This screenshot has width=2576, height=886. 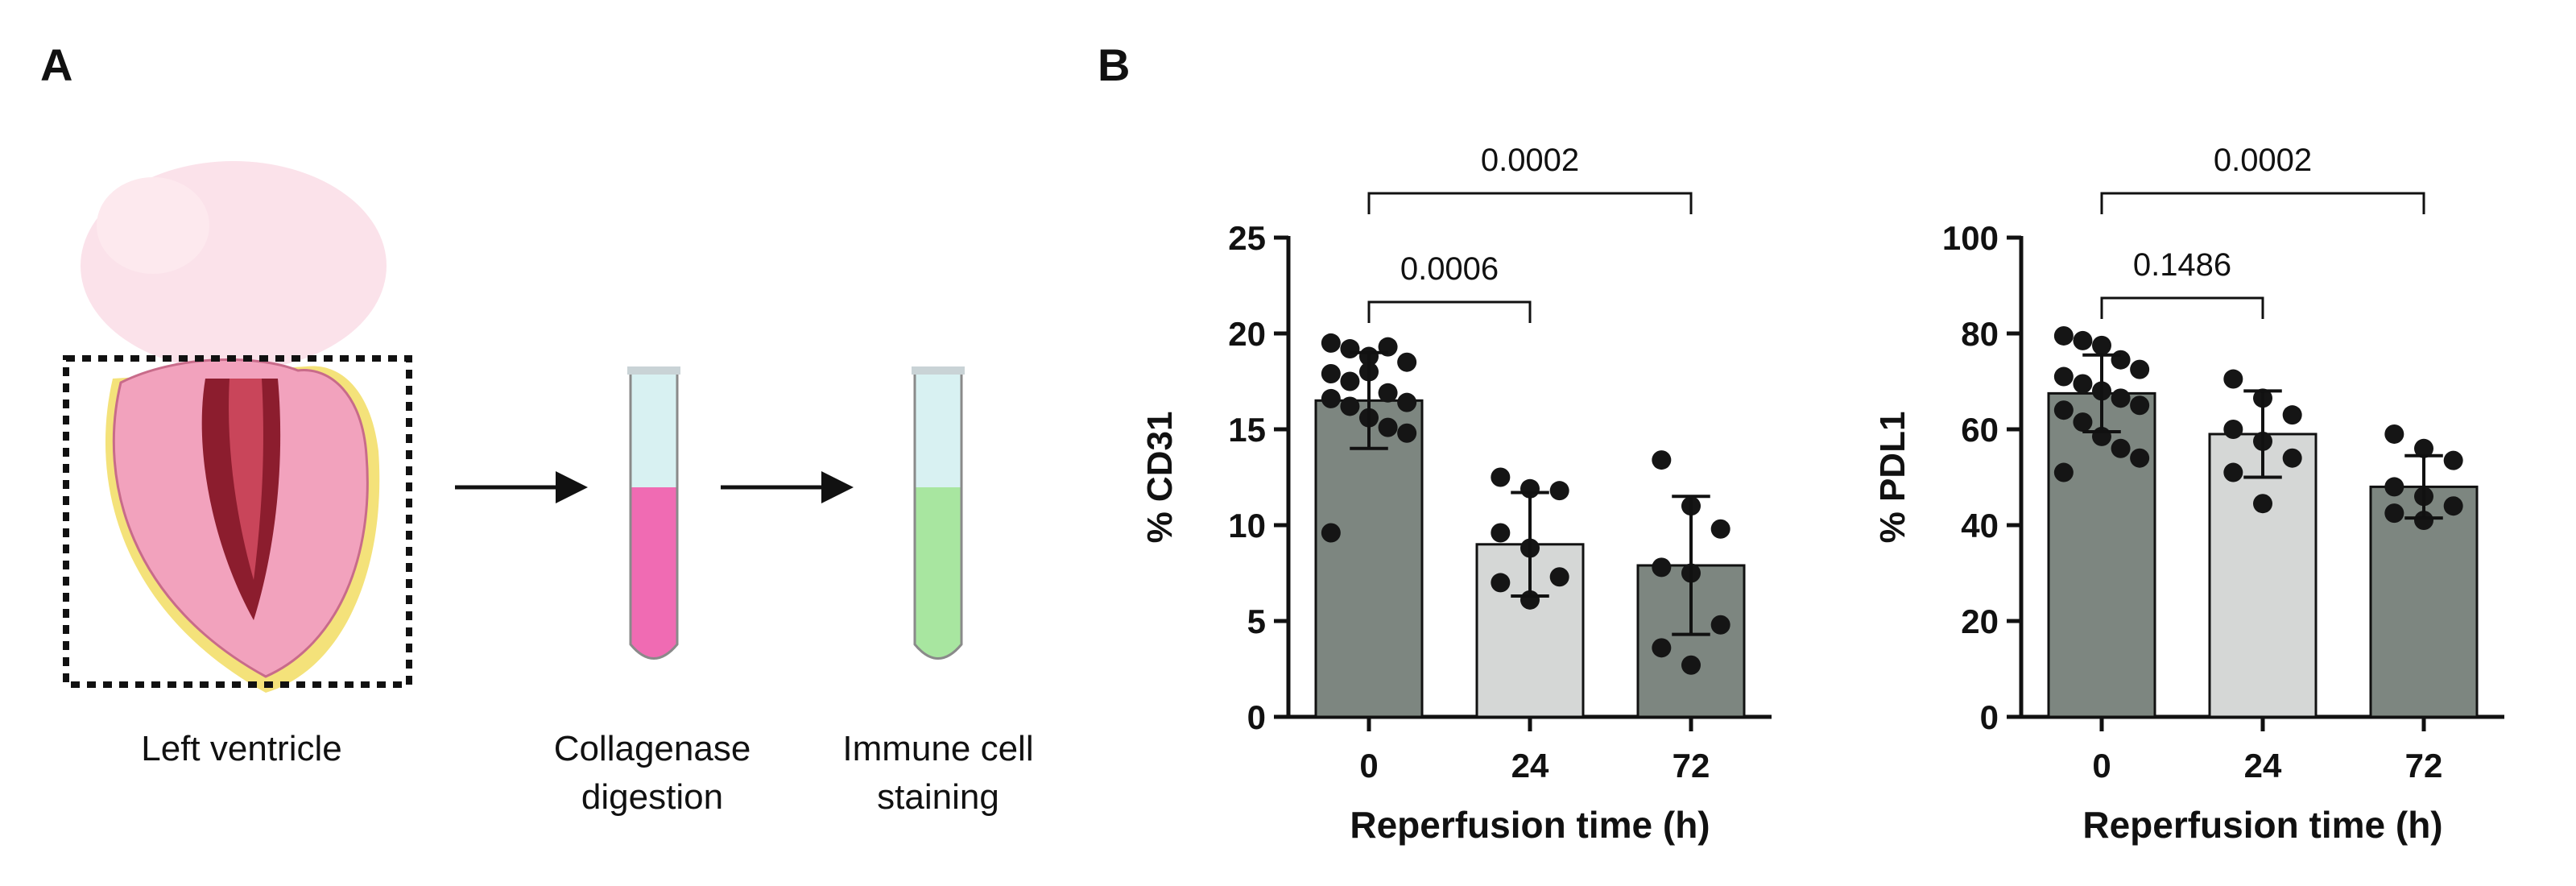 What do you see at coordinates (57, 64) in the screenshot?
I see `panel-a-label: A` at bounding box center [57, 64].